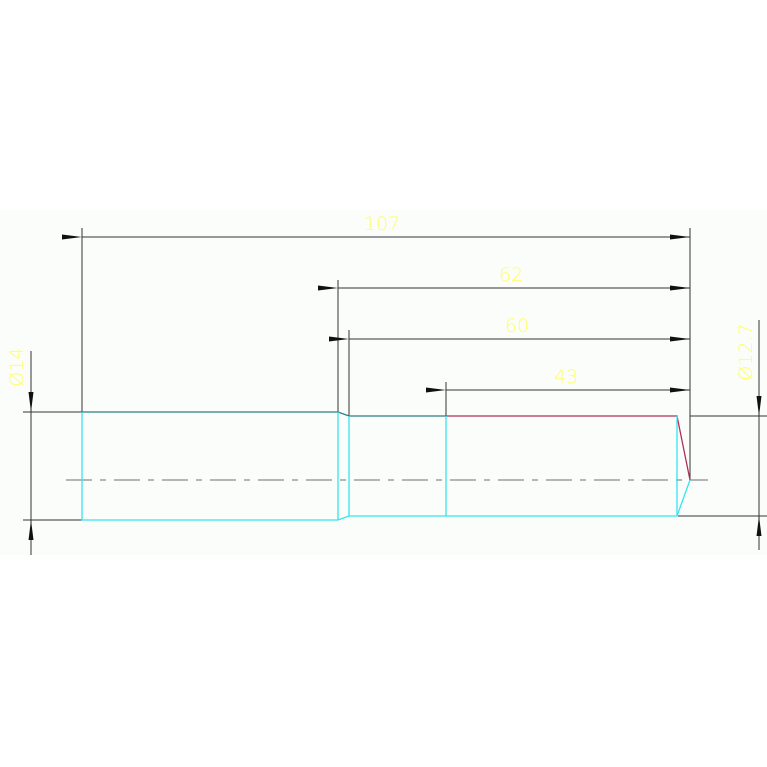 This screenshot has height=767, width=767. I want to click on dimension-text-107: 107, so click(382, 224).